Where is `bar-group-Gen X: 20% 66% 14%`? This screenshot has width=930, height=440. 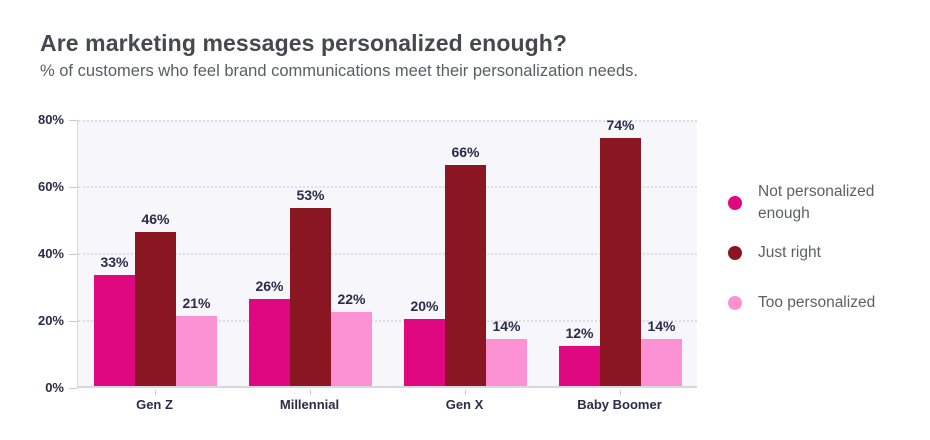
bar-group-Gen X: 20% 66% 14% is located at coordinates (465, 253).